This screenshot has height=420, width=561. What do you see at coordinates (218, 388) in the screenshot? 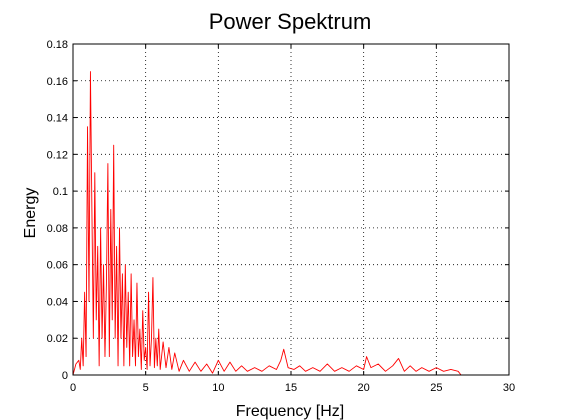
I see `x-tick-label: 10` at bounding box center [218, 388].